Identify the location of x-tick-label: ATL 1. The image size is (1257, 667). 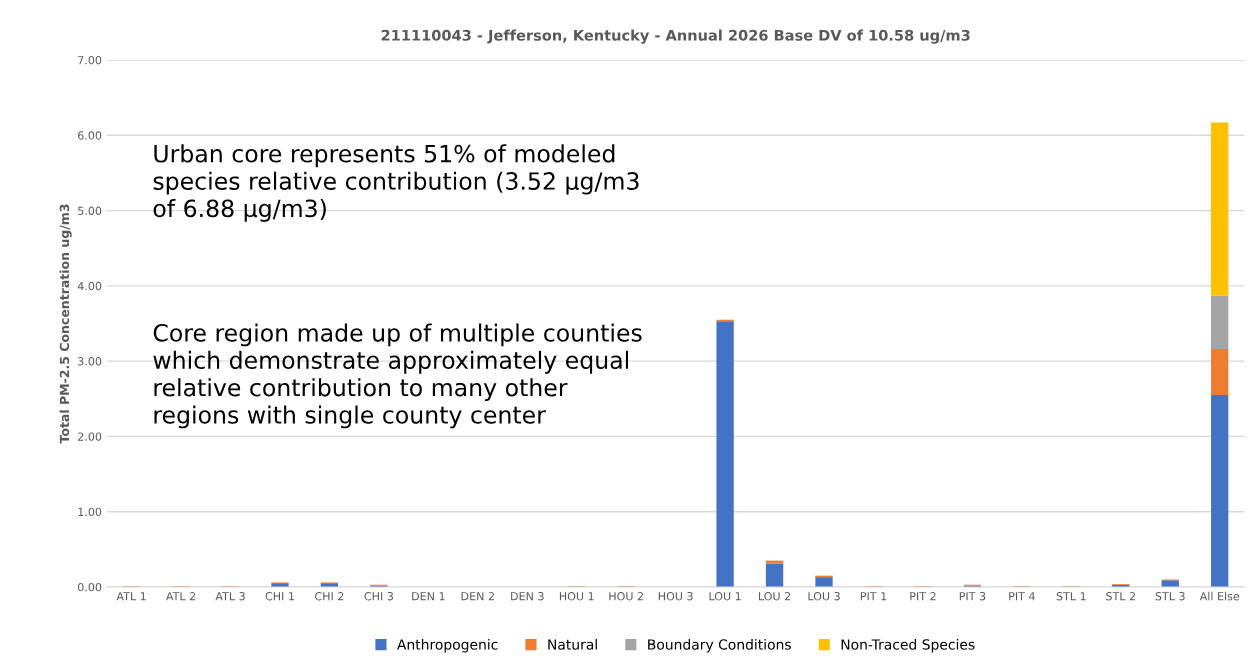
(131, 596).